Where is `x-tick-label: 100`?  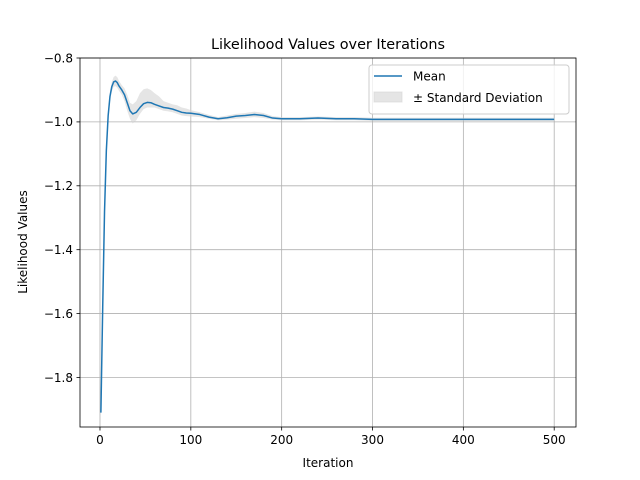 x-tick-label: 100 is located at coordinates (190, 440).